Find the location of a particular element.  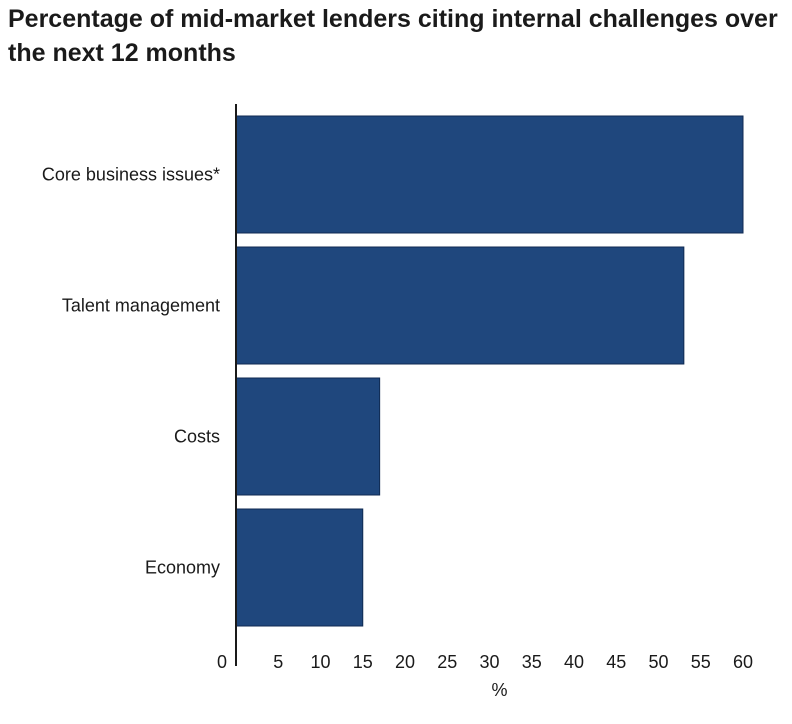

category-label: Talent management is located at coordinates (141, 306).